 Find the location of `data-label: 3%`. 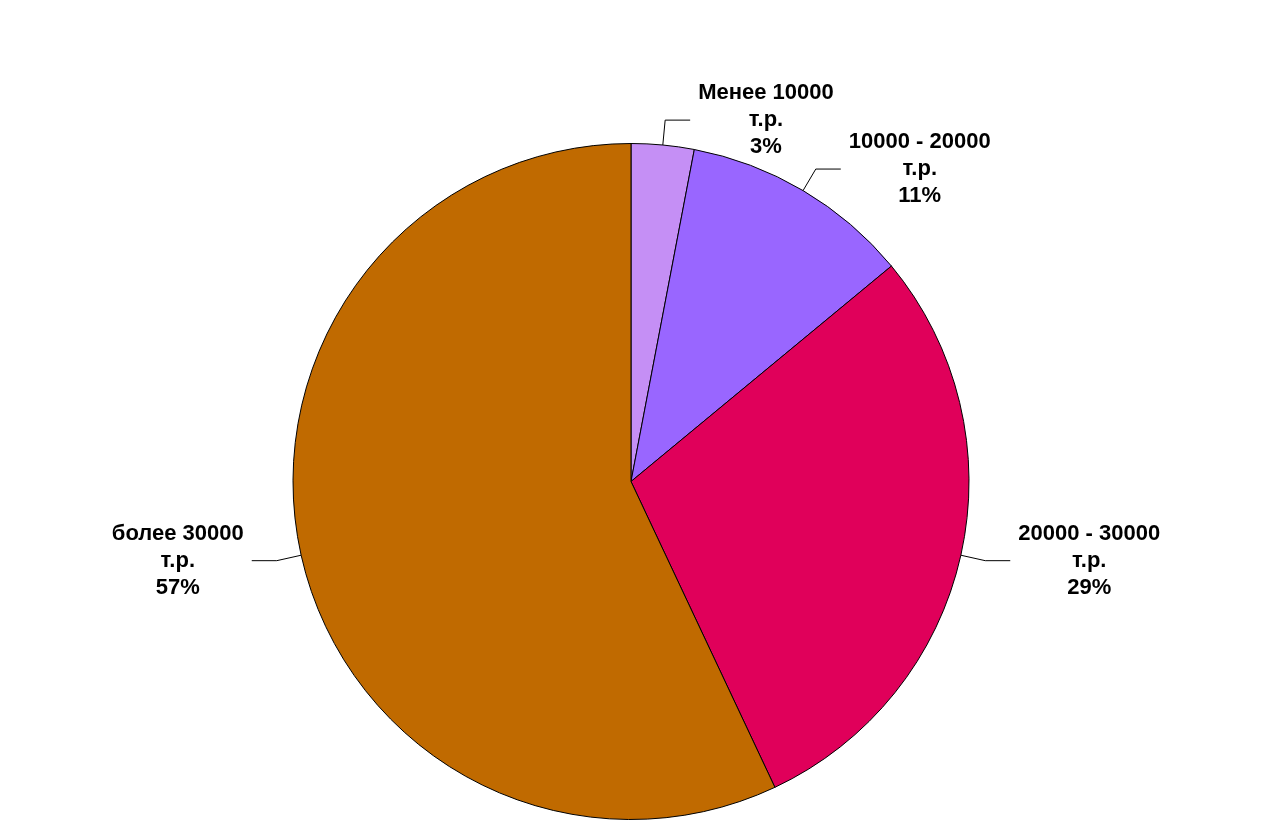

data-label: 3% is located at coordinates (766, 146).